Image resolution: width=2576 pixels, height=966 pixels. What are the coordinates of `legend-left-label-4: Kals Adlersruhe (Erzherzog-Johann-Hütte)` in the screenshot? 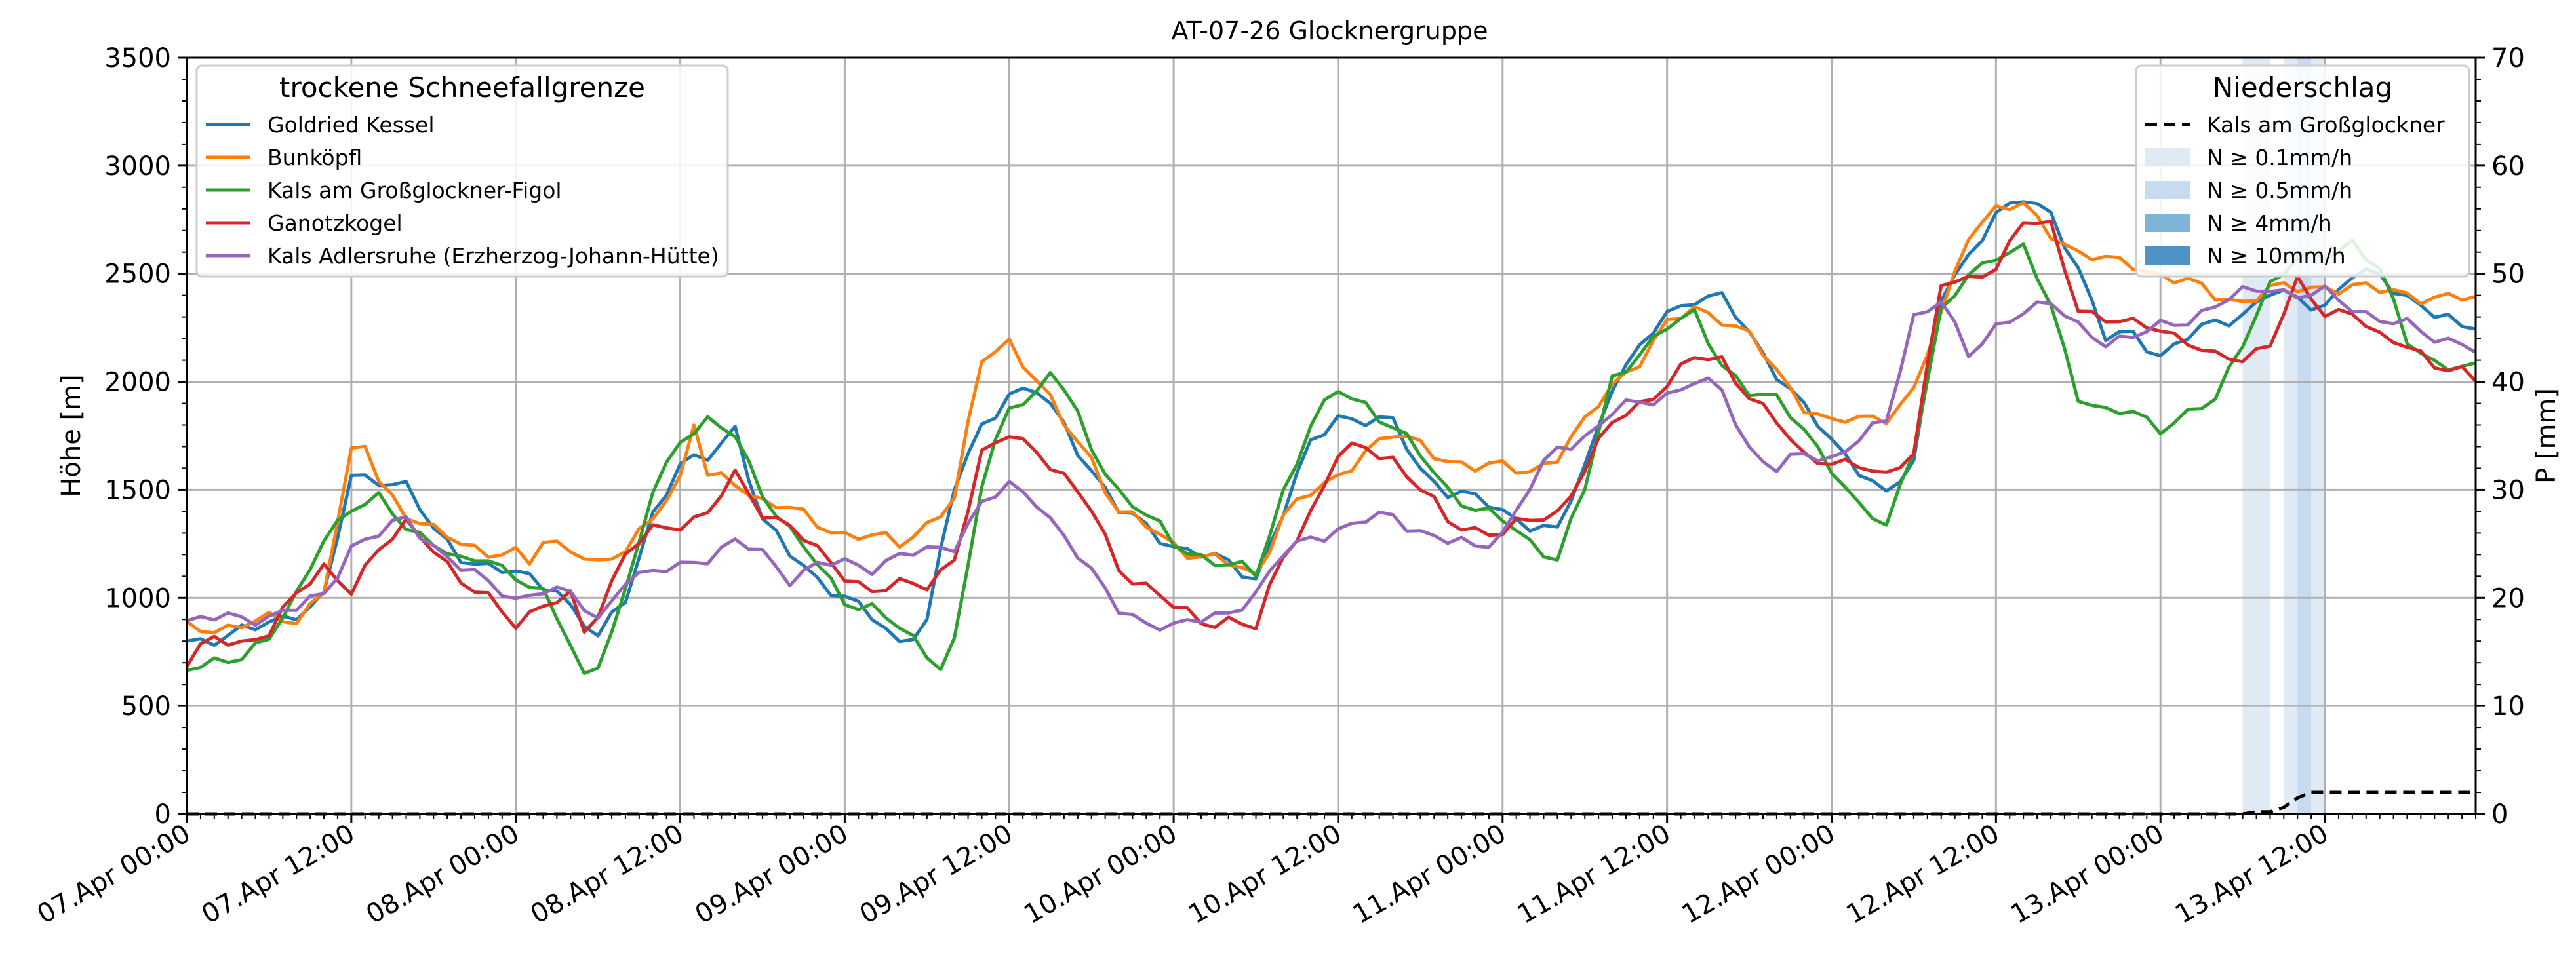 It's located at (493, 256).